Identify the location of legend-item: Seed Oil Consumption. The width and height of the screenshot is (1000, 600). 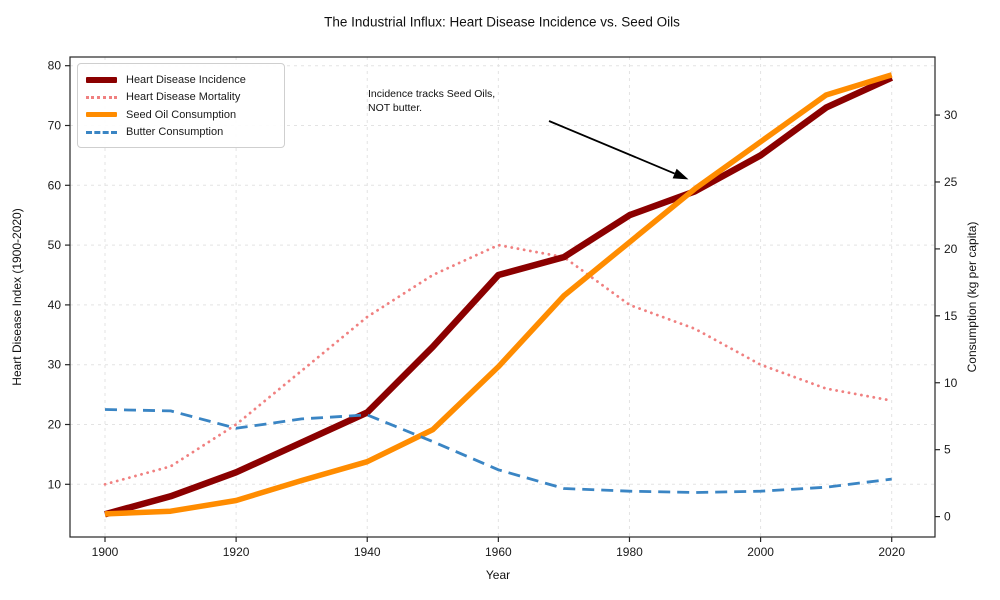
(180, 115).